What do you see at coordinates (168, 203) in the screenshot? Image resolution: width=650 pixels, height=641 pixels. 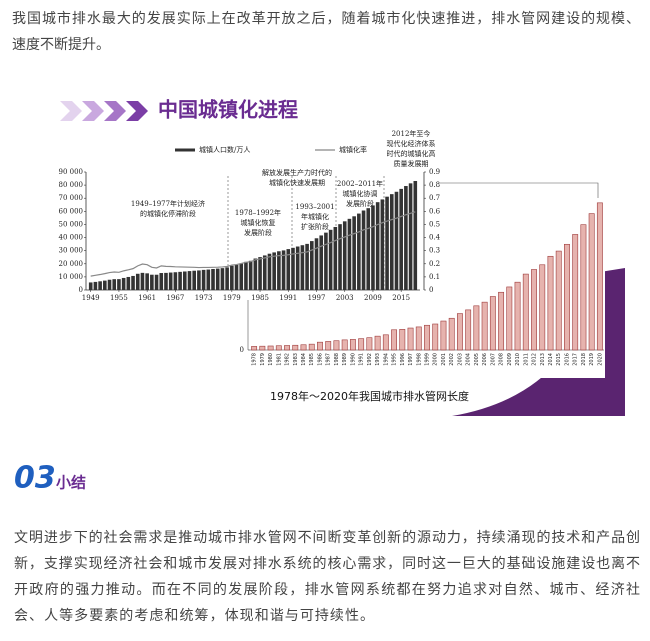 I see `annotation: 1949–1977年计划经济` at bounding box center [168, 203].